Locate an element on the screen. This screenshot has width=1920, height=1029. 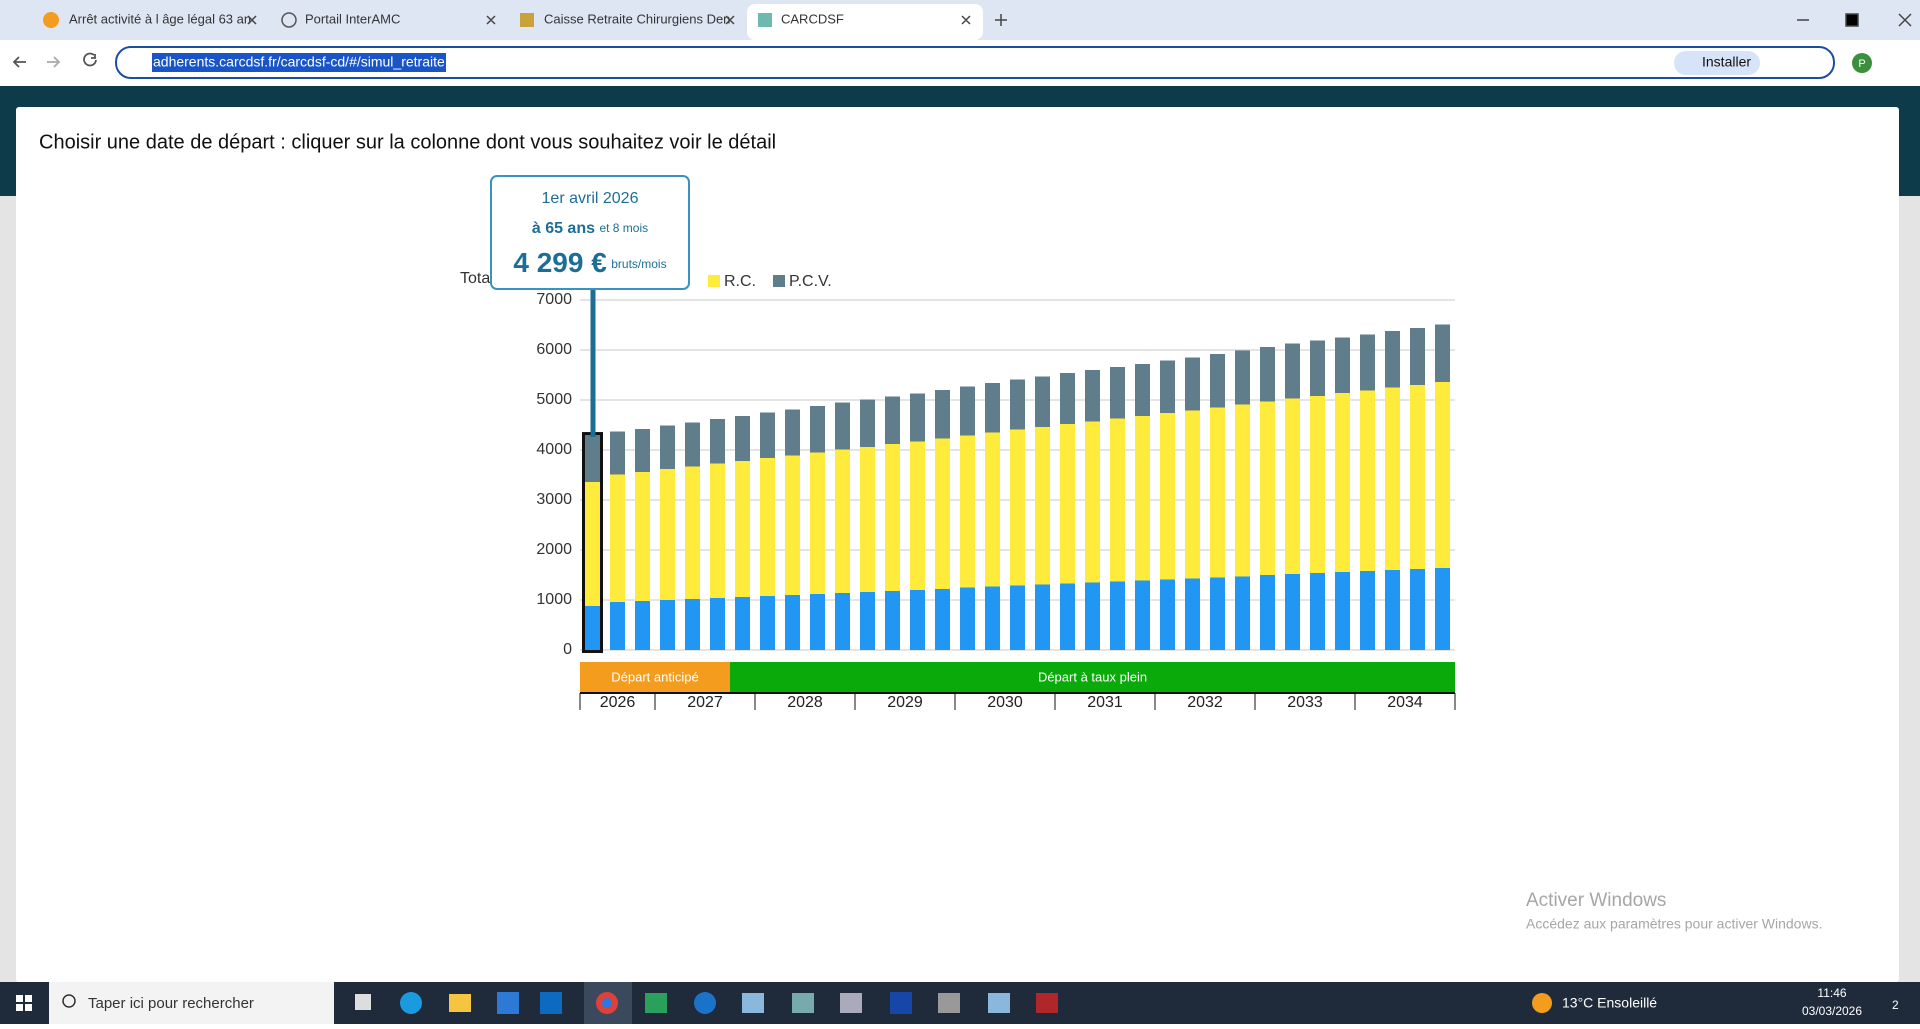
tooltip-date: 1er avril 2026 is located at coordinates (590, 198).